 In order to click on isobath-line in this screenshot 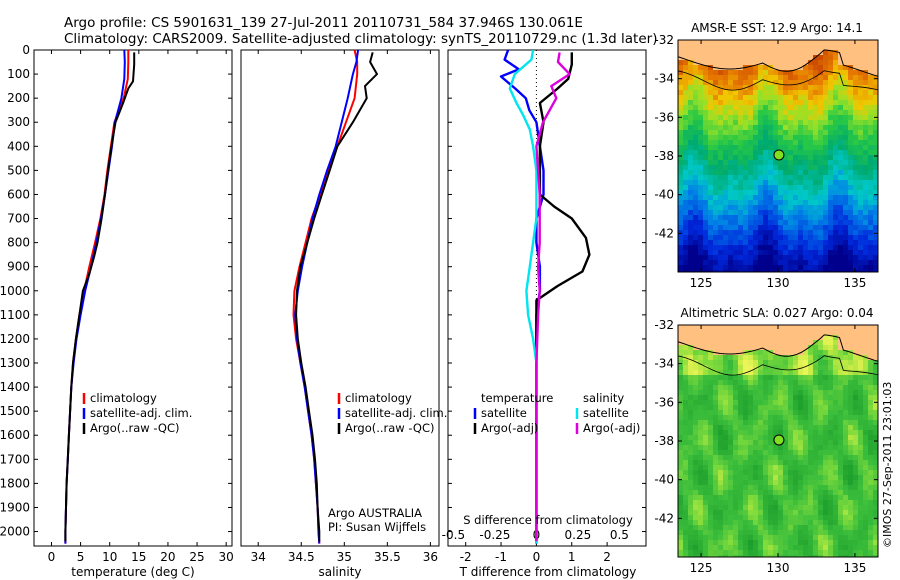, I will do `click(778, 80)`.